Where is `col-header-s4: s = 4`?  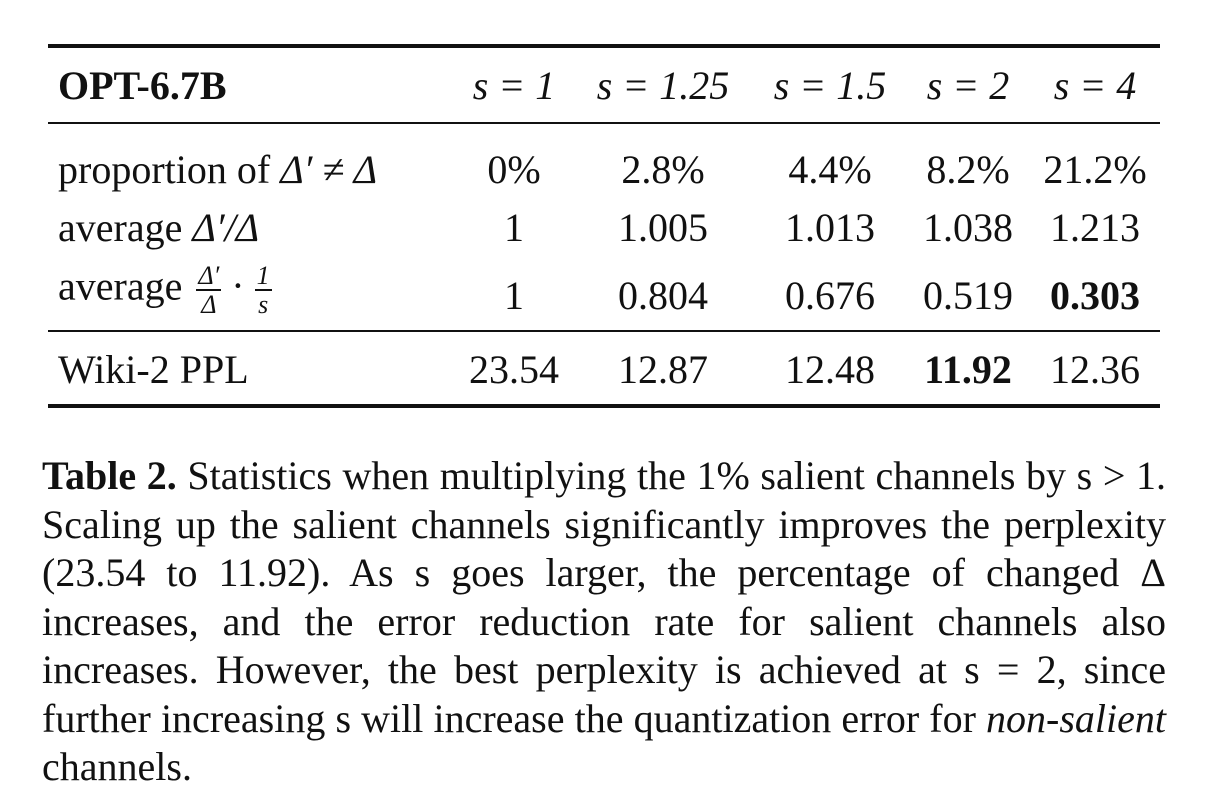 col-header-s4: s = 4 is located at coordinates (1095, 85).